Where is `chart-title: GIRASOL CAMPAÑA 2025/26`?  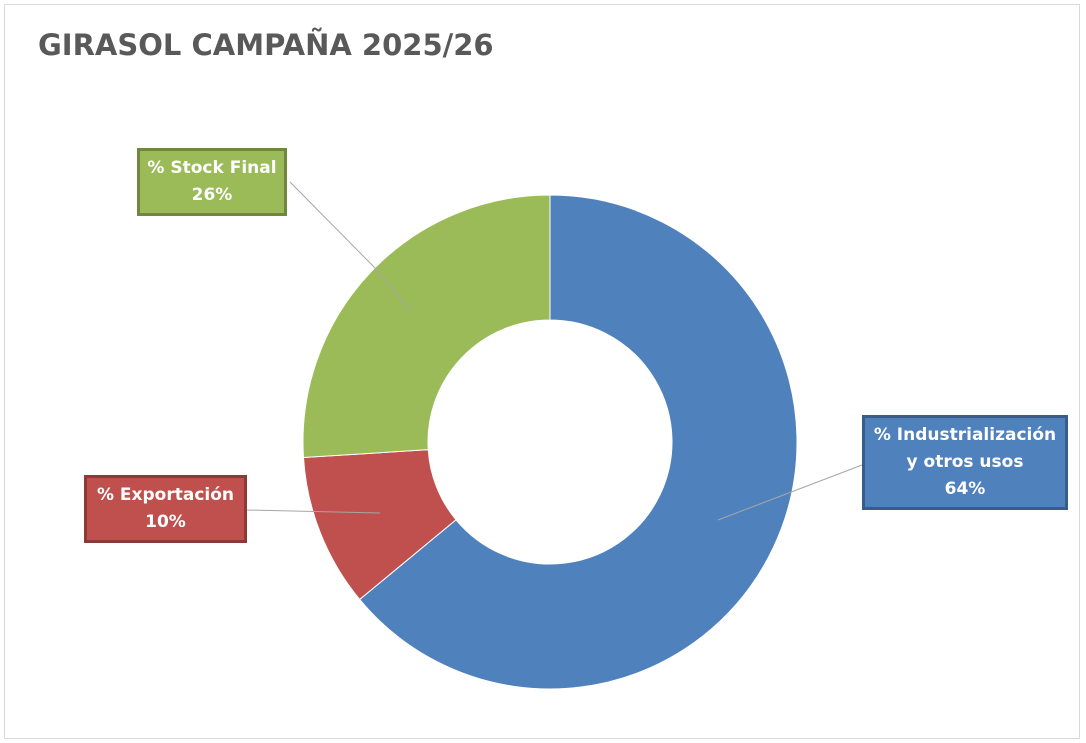 chart-title: GIRASOL CAMPAÑA 2025/26 is located at coordinates (266, 45).